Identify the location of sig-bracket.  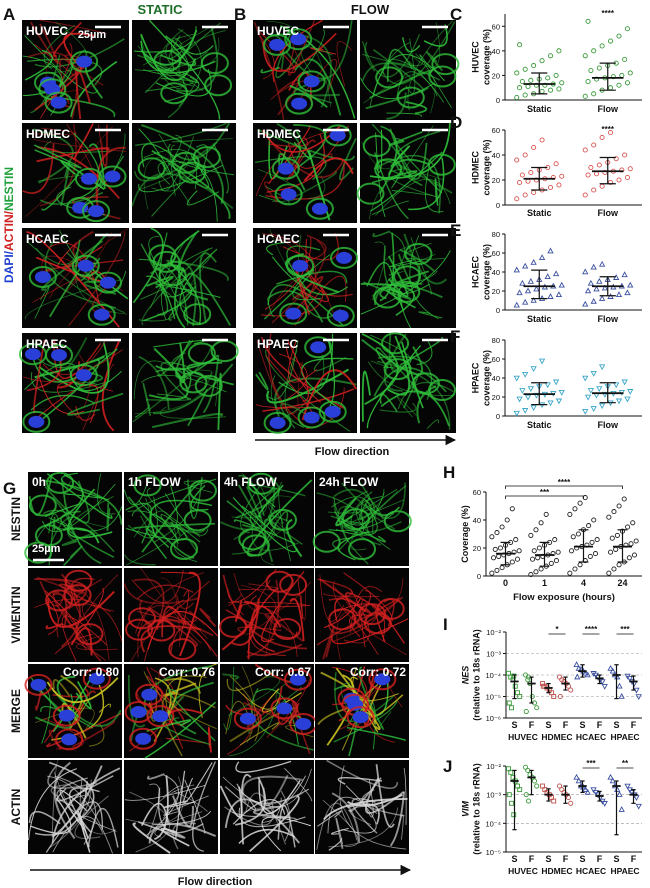
(564, 487).